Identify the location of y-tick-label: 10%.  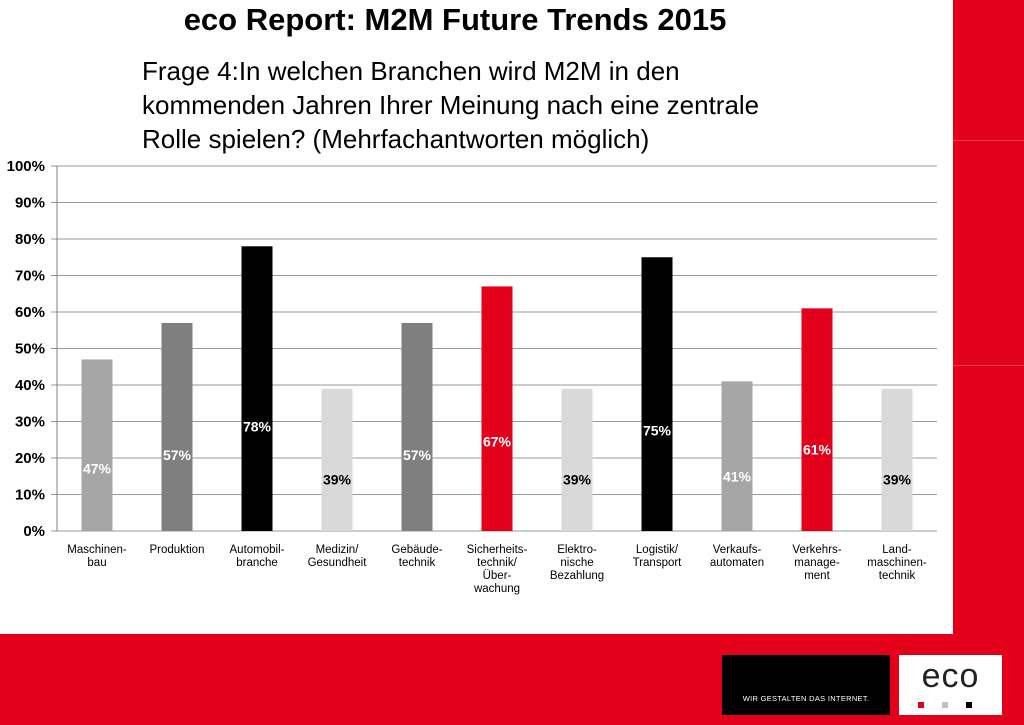
(30, 495).